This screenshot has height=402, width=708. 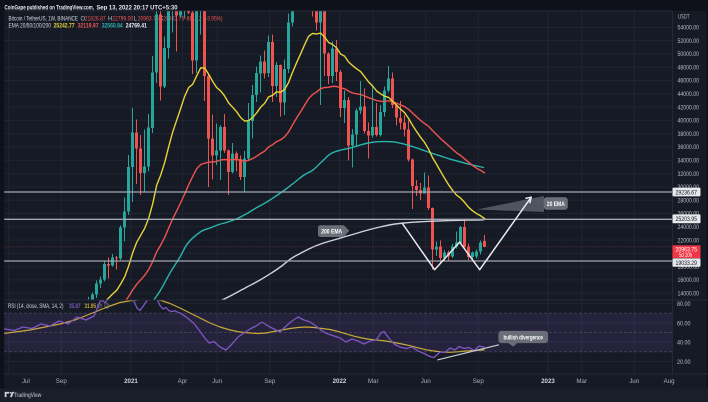 I want to click on svg-text: 14000.00, so click(x=689, y=294).